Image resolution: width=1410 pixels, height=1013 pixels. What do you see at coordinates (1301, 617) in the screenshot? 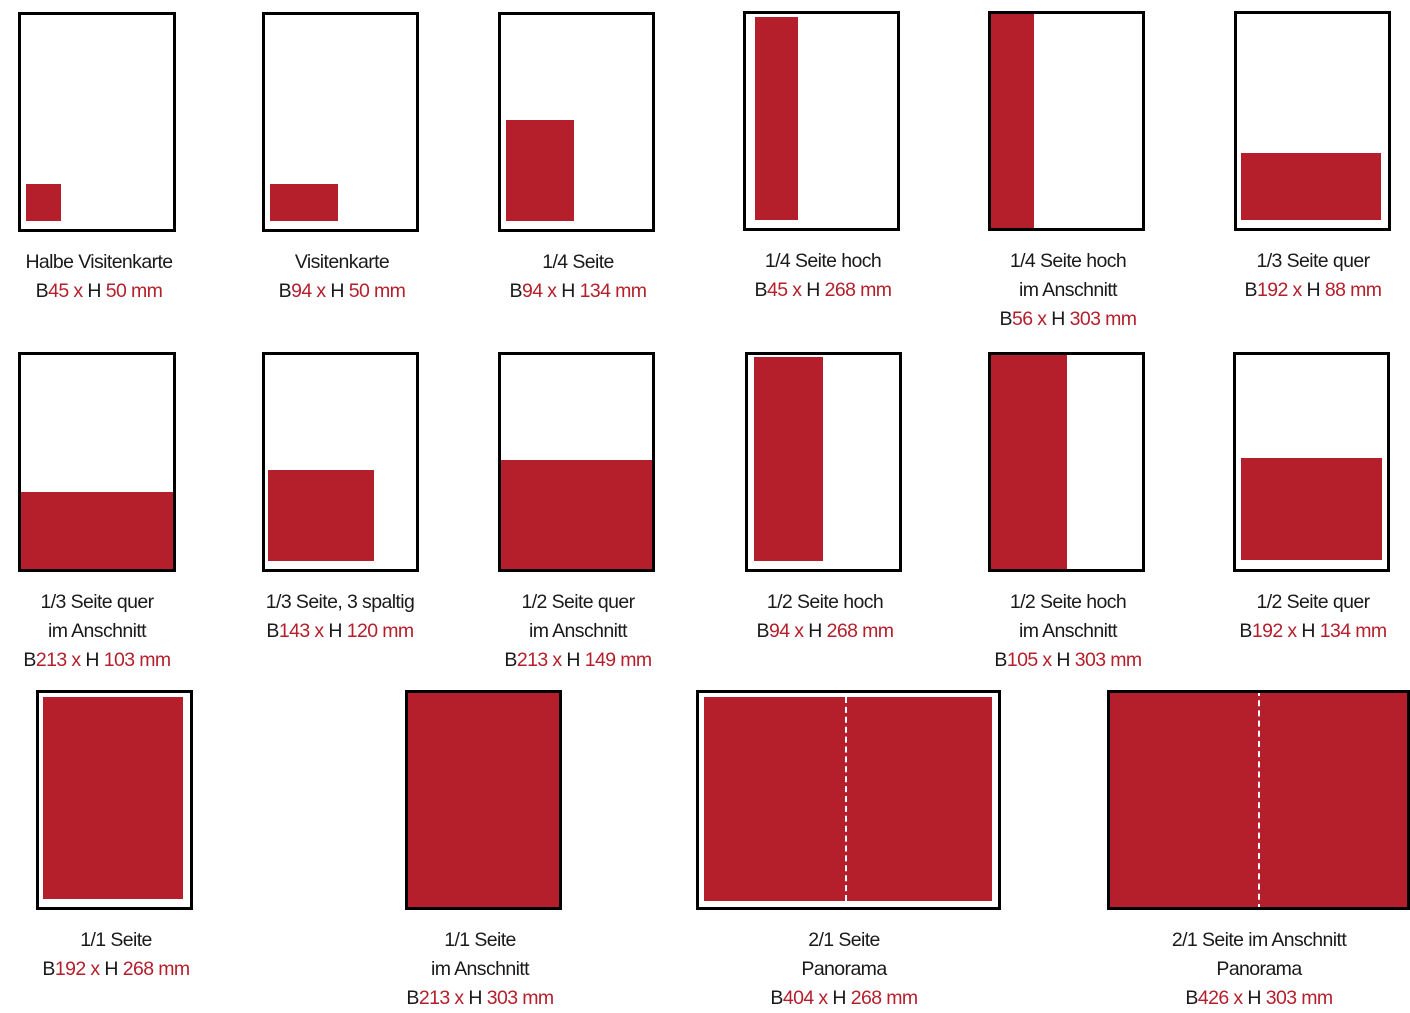
I see `format-caption: 1/2 Seite quer B192 x H 134 mm` at bounding box center [1301, 617].